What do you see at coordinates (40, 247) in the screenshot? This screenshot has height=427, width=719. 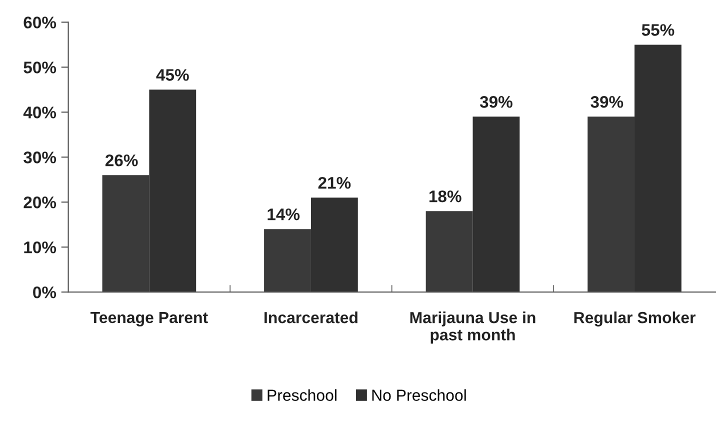 I see `y-tick-label: 10%` at bounding box center [40, 247].